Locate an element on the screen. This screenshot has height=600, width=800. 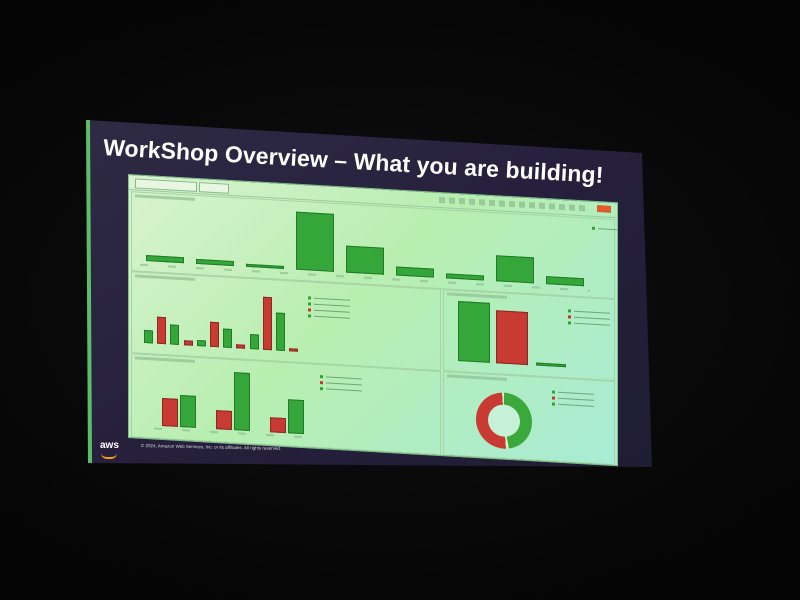
aws-logo: aws is located at coordinates (109, 445).